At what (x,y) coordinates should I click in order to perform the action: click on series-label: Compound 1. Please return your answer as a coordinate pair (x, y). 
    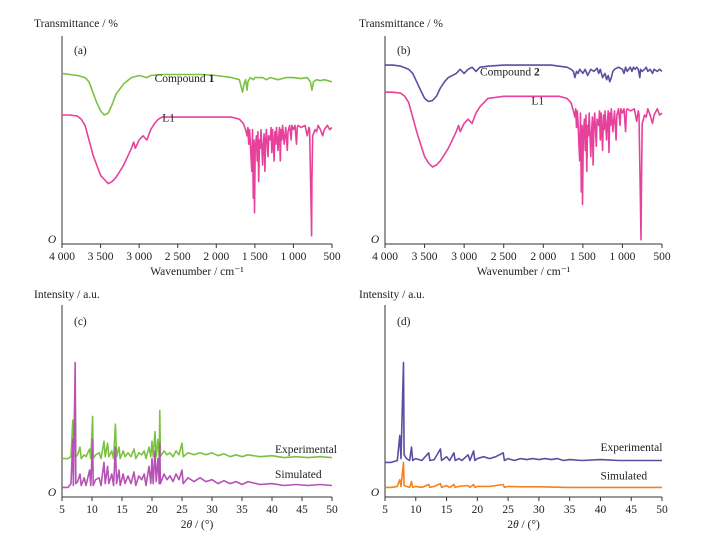
    Looking at the image, I should click on (185, 79).